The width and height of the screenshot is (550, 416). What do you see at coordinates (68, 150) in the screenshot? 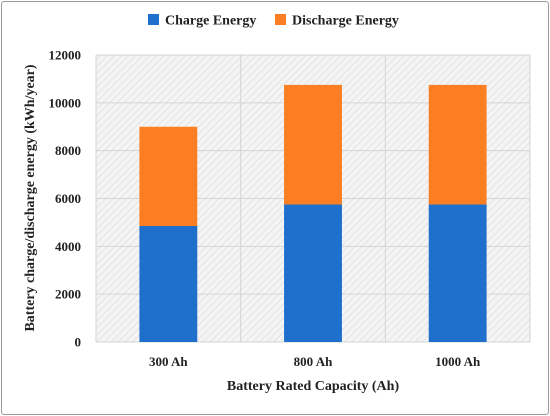
I see `y-tick-label: 8000` at bounding box center [68, 150].